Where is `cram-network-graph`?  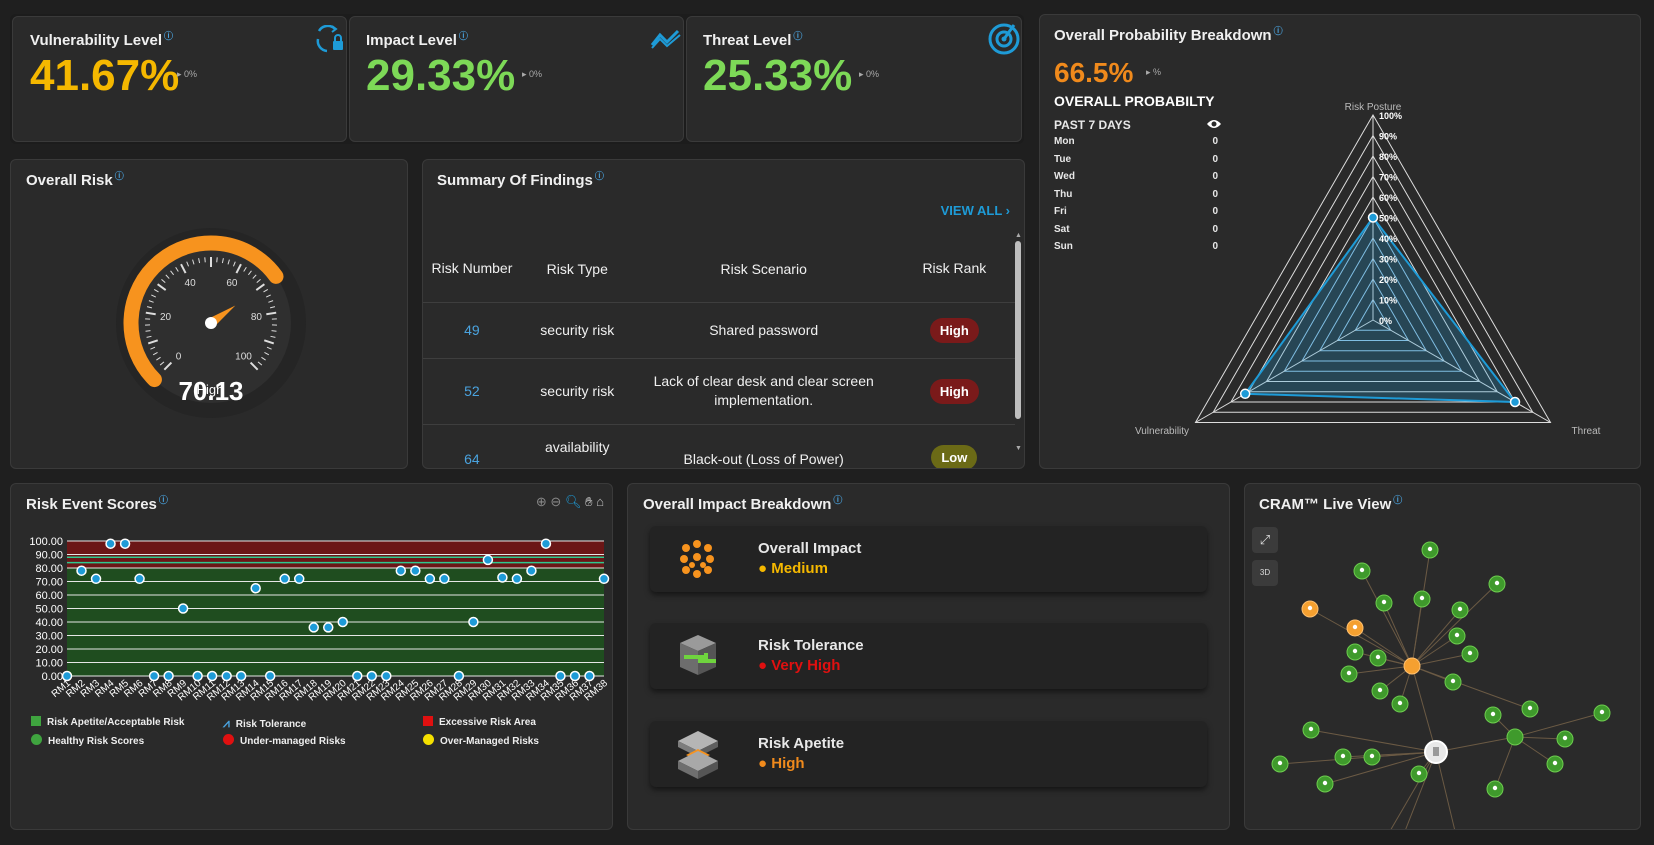
cram-network-graph is located at coordinates (1443, 657).